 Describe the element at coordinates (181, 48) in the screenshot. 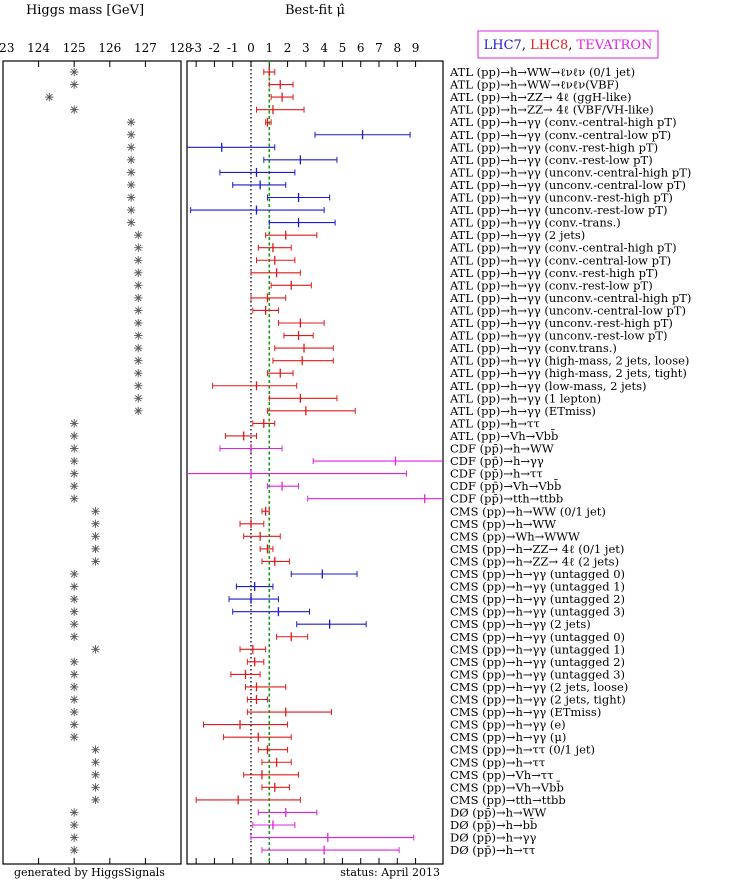

I see `mass-tick-label: 128` at that location.